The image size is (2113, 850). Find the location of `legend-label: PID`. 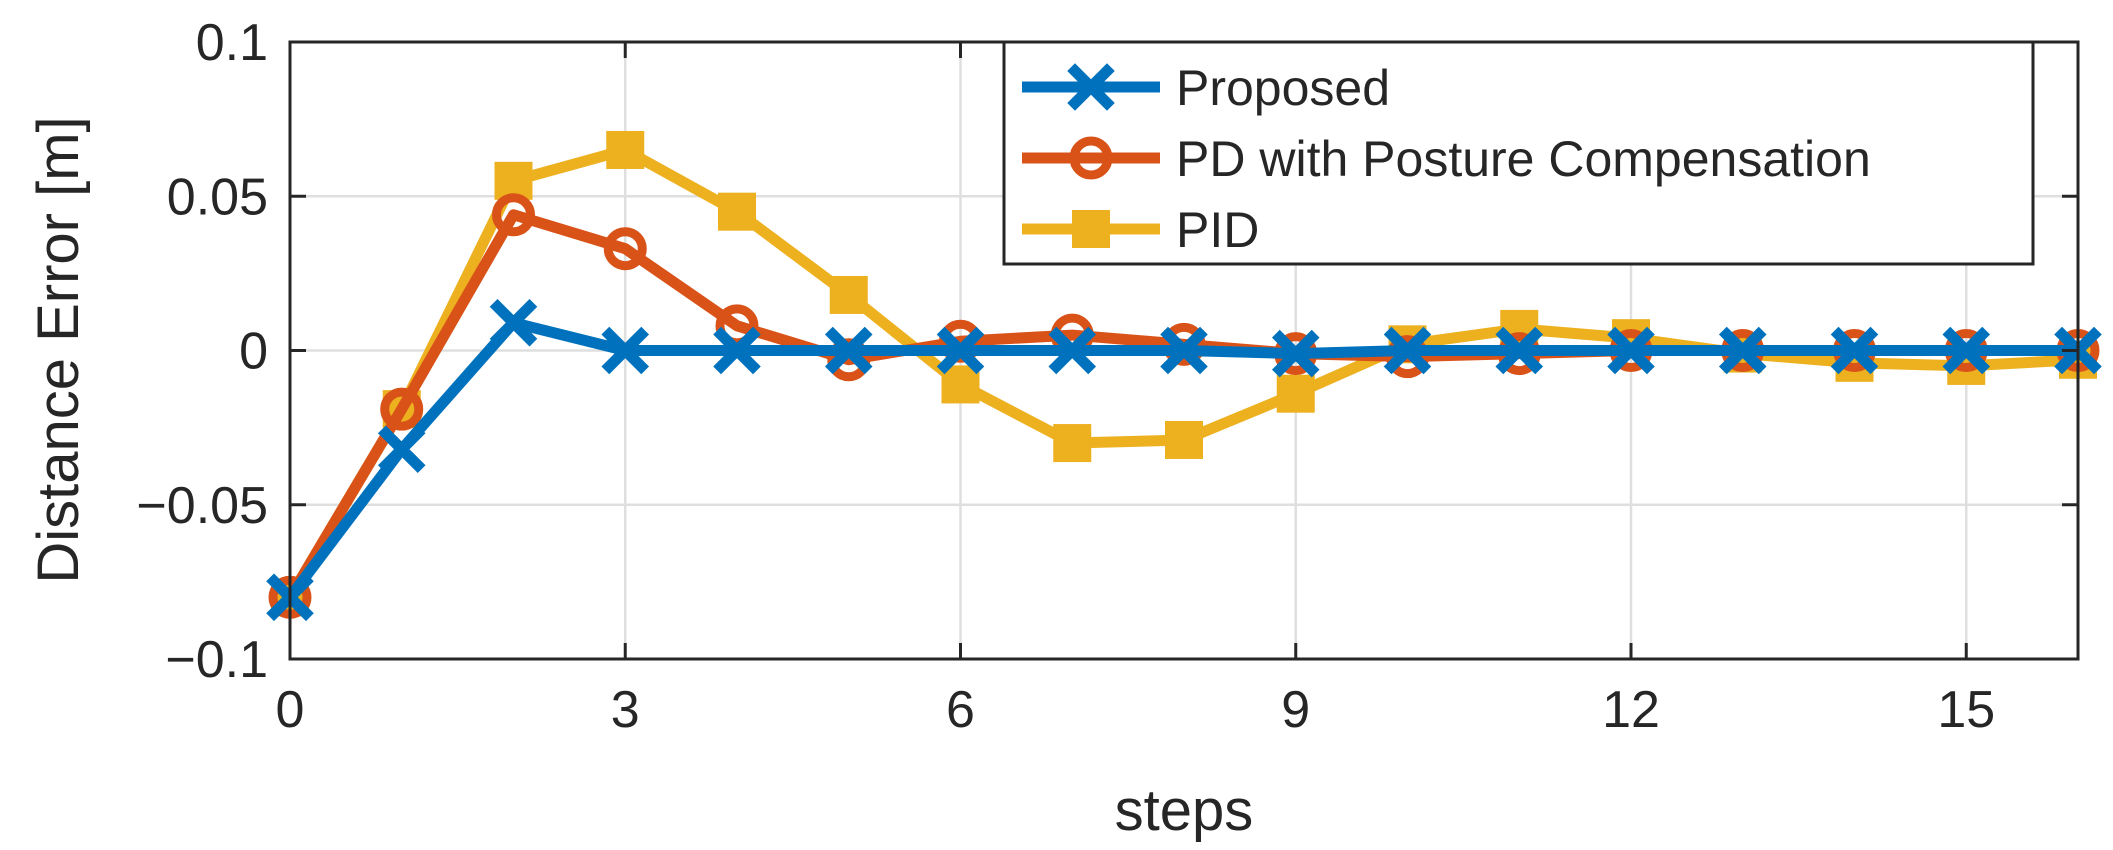

legend-label: PID is located at coordinates (1217, 230).